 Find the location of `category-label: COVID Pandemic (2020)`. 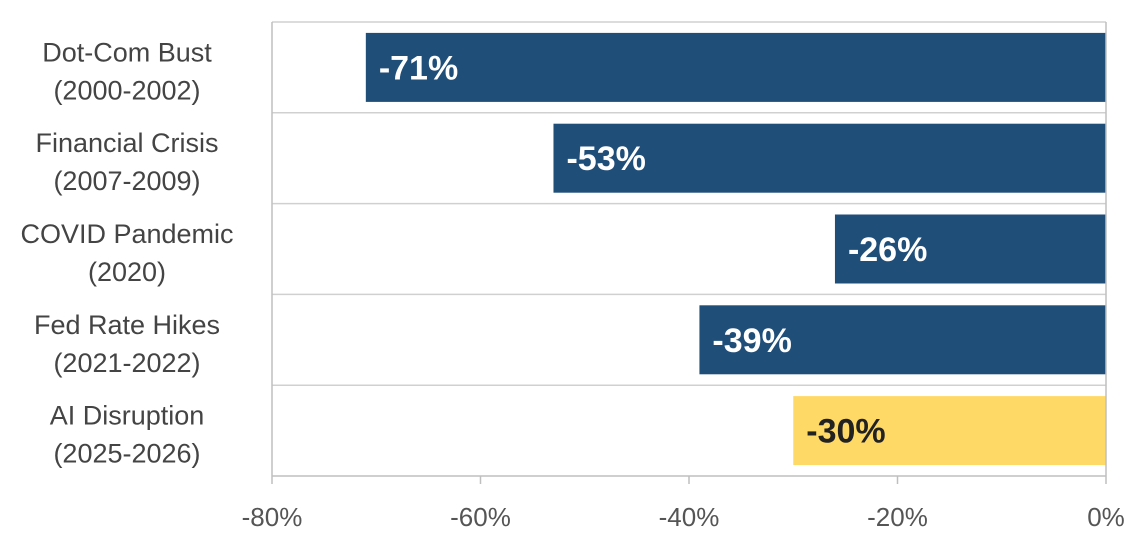

category-label: COVID Pandemic (2020) is located at coordinates (126, 253).